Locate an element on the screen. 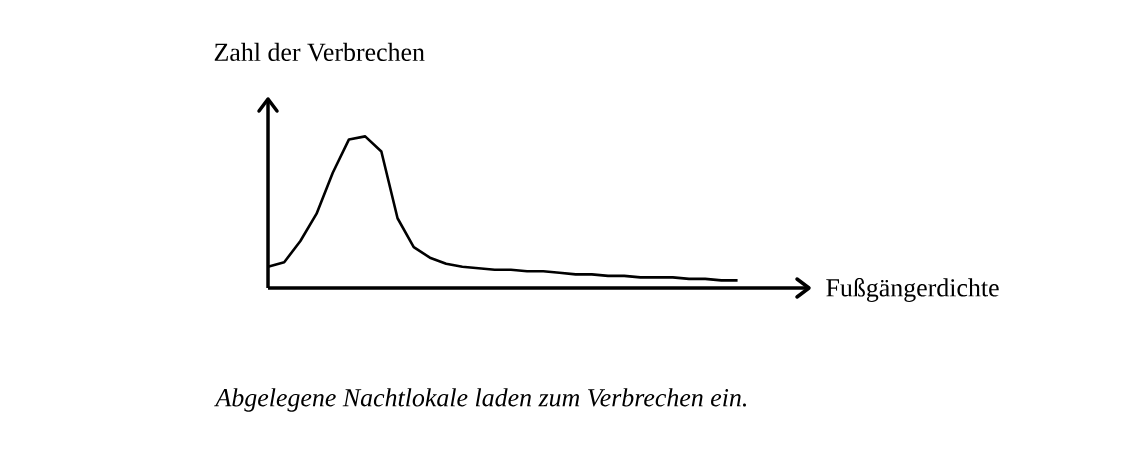 This screenshot has height=451, width=1148. text: Abgelegene Nachtlokale laden zum Verbrechen ein. is located at coordinates (480, 400).